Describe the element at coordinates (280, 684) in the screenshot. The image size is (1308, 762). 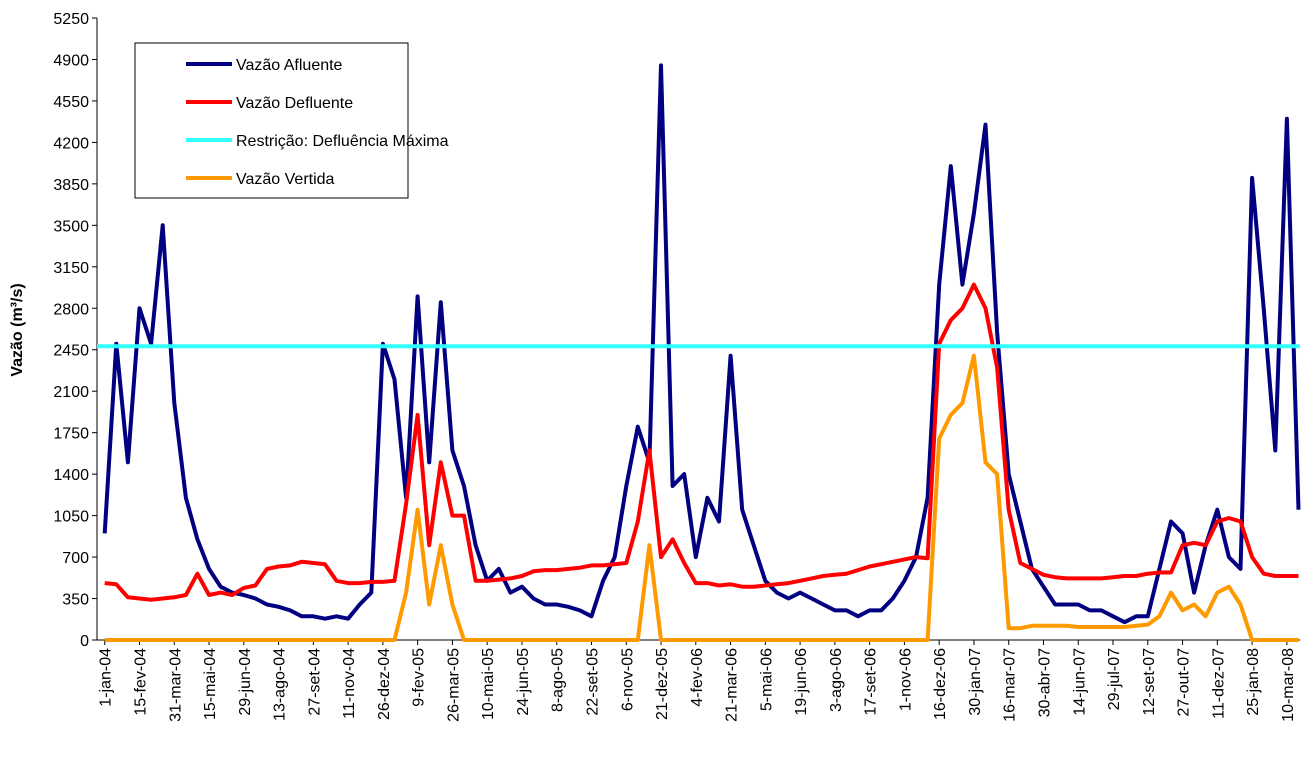
I see `x-tick-label: 13-ago-04` at that location.